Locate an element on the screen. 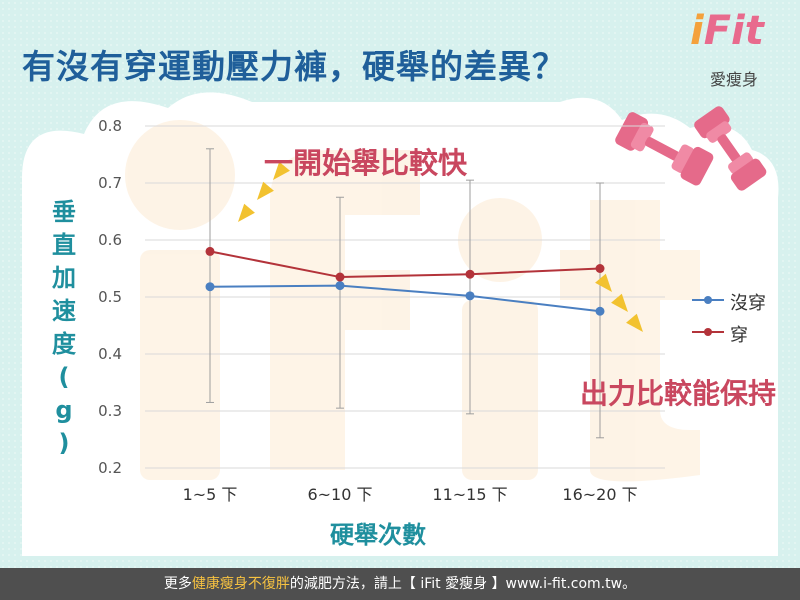  y-tick-label: 0.4 is located at coordinates (110, 354).